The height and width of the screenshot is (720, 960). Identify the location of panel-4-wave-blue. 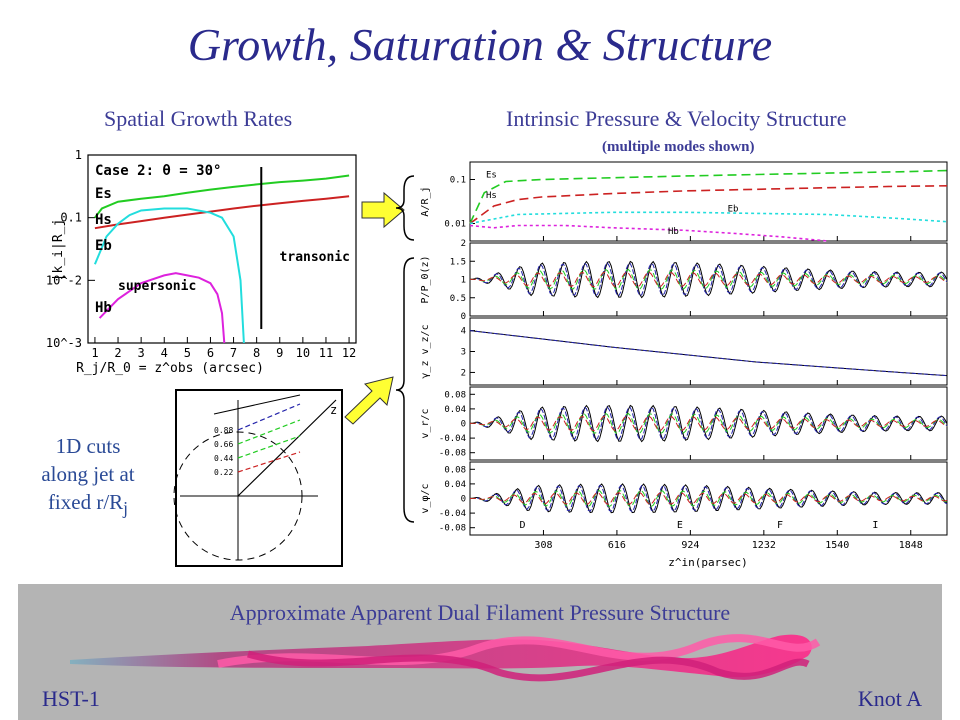
(708, 423).